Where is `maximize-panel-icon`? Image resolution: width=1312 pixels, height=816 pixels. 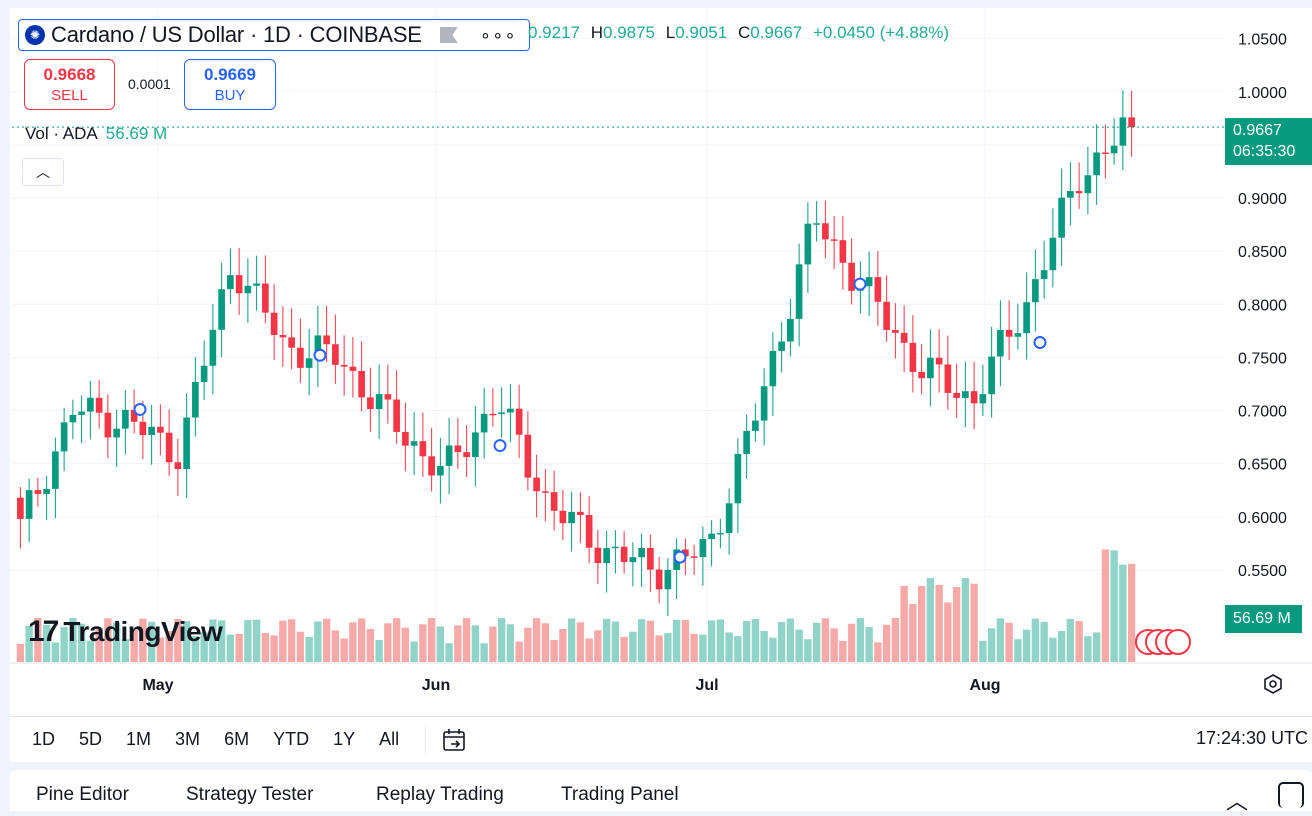 maximize-panel-icon is located at coordinates (1291, 795).